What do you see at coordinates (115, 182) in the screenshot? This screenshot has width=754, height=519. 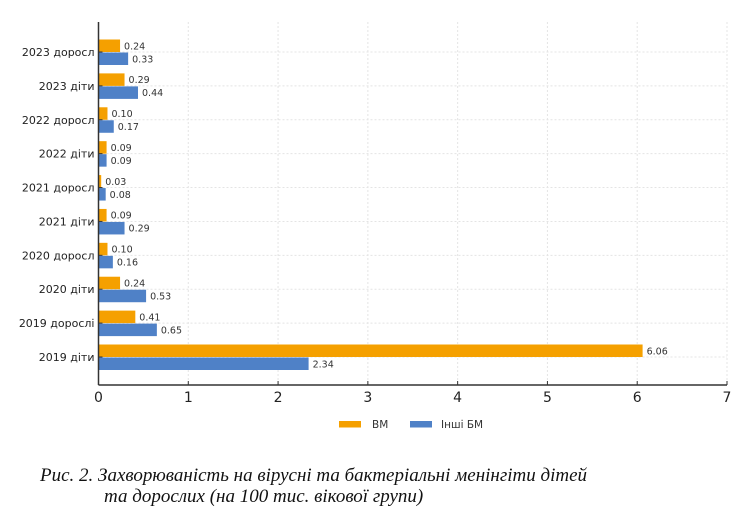 I see `value-label: 0.03` at bounding box center [115, 182].